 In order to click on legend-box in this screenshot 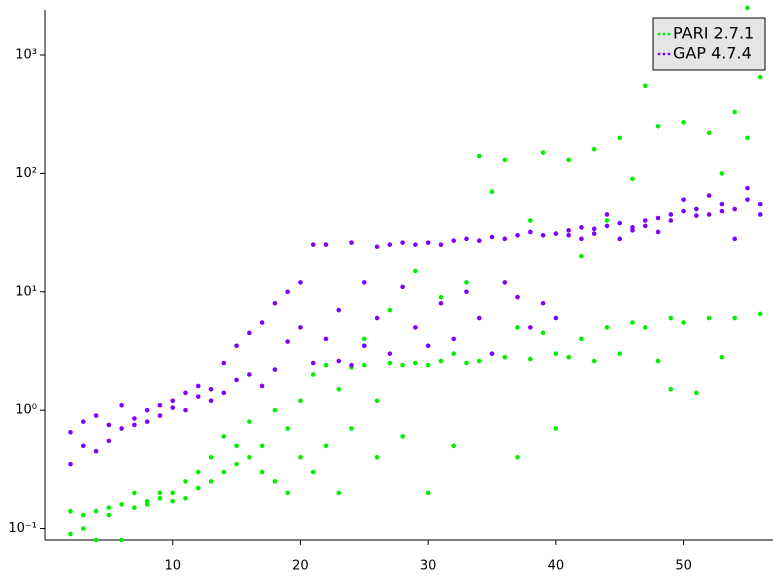, I will do `click(709, 44)`.